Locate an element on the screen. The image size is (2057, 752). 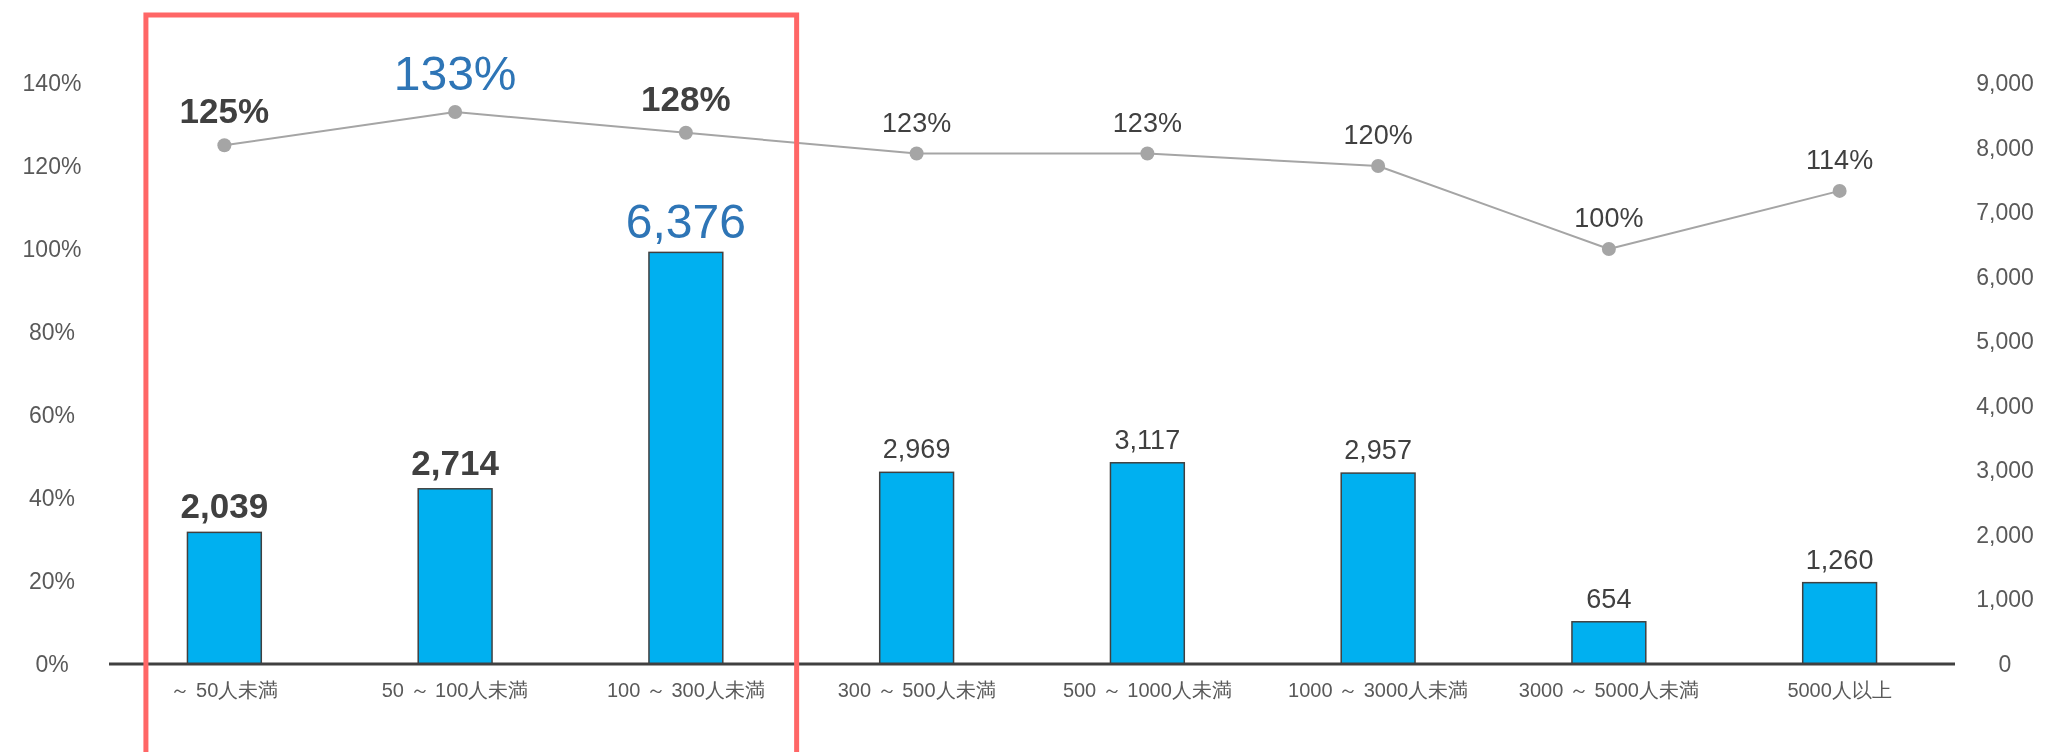
y2-tick-label: 4,000 is located at coordinates (2005, 405).